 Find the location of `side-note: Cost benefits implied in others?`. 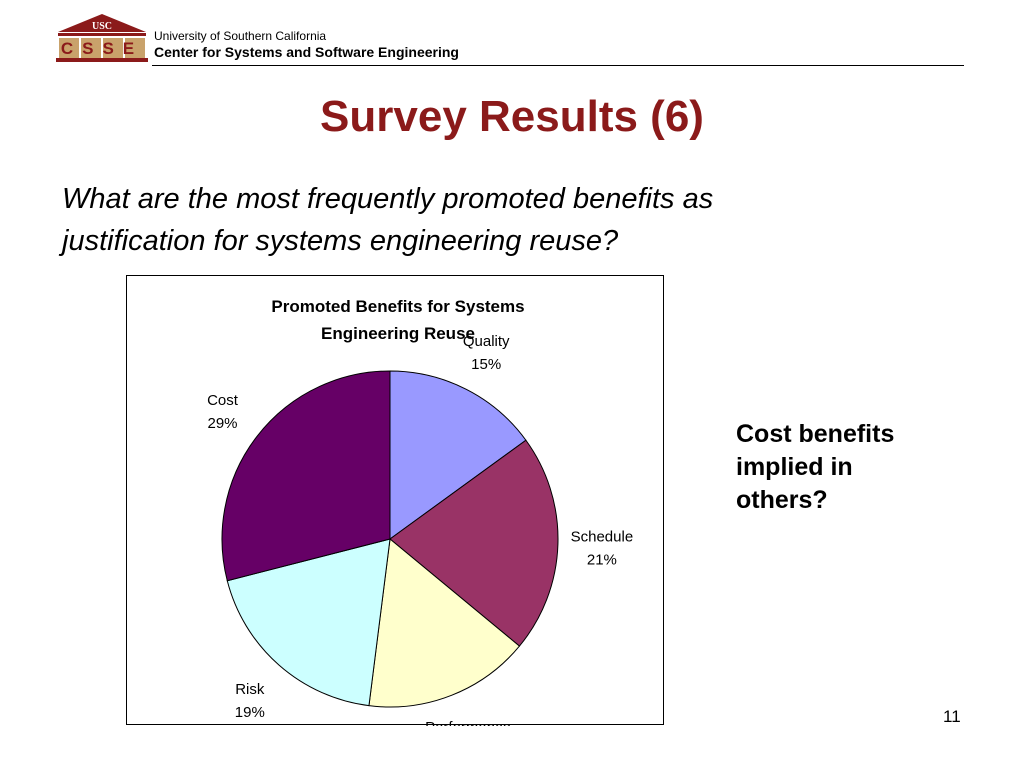

side-note: Cost benefits implied in others? is located at coordinates (851, 467).